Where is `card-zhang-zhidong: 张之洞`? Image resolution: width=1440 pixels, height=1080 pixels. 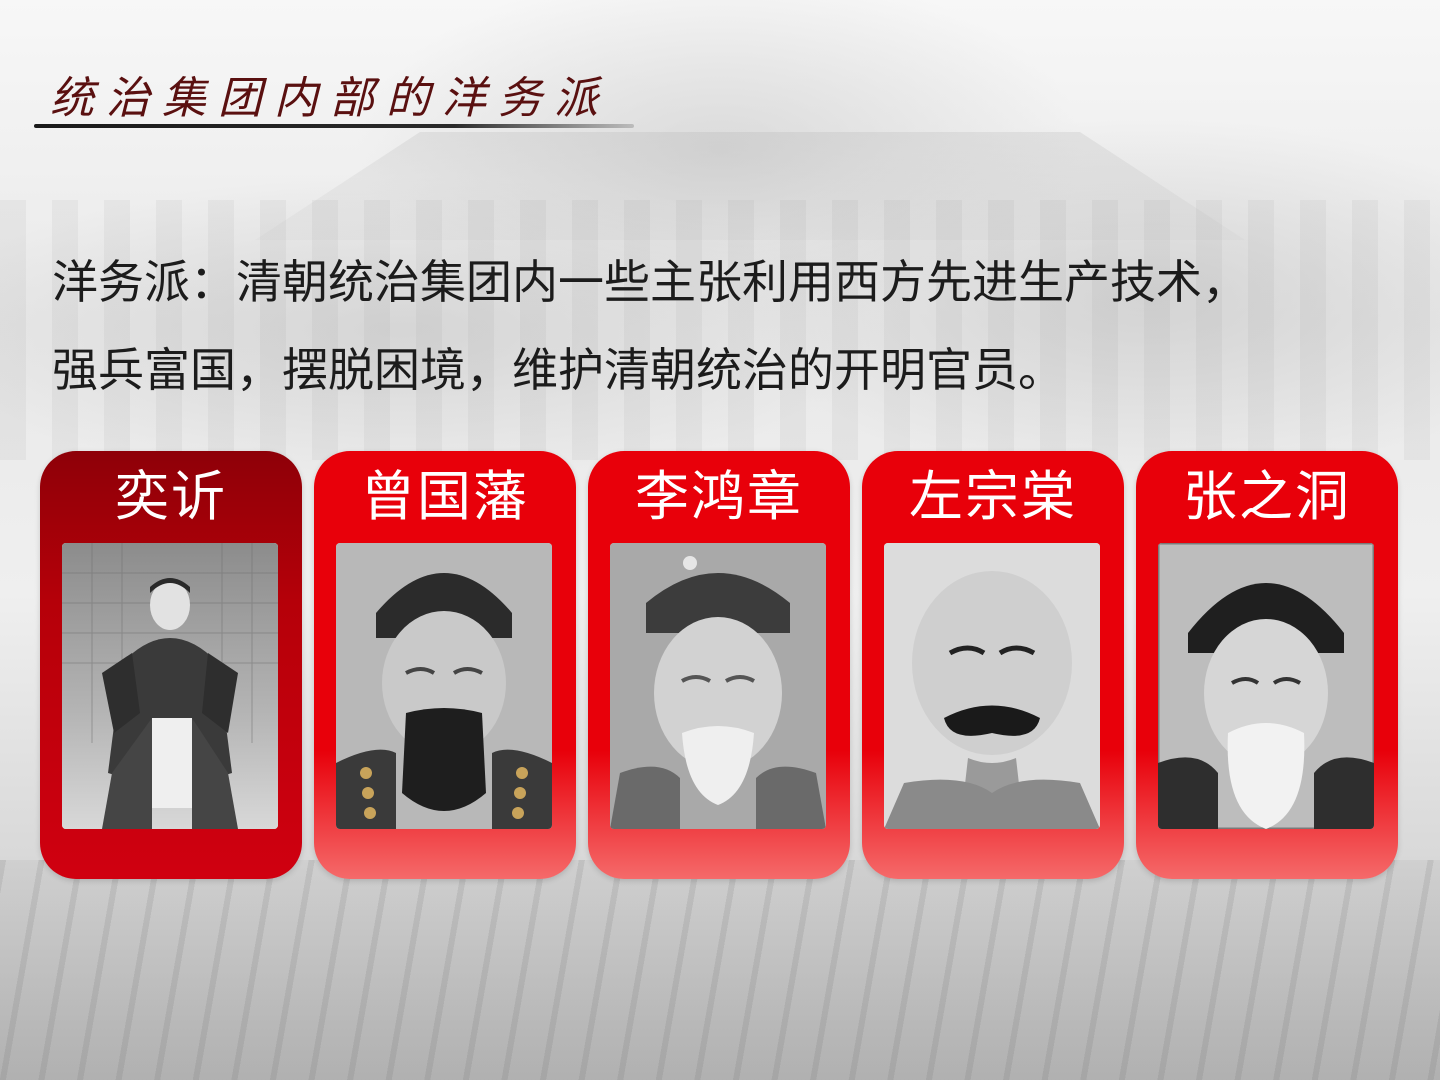
card-zhang-zhidong: 张之洞 is located at coordinates (1267, 665).